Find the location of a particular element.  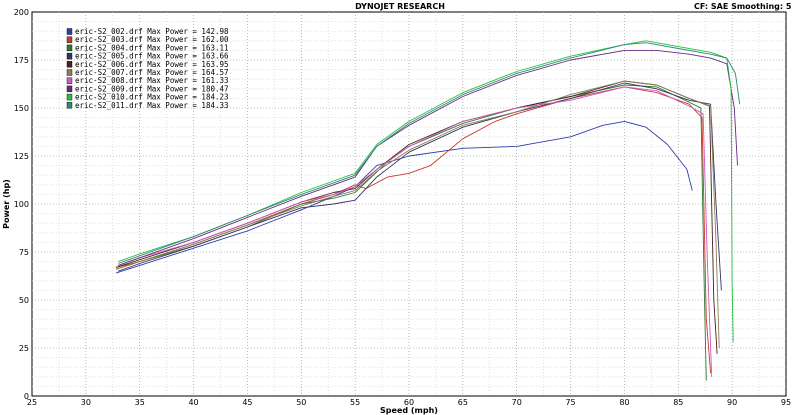

legend-entry: eric-S2_003.drf Max Power = 162.00 is located at coordinates (152, 39).